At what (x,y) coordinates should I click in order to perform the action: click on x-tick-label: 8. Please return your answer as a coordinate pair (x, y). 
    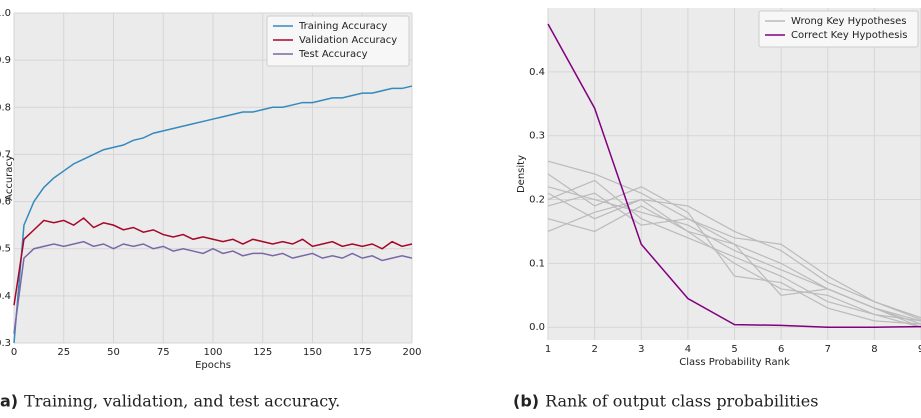
    Looking at the image, I should click on (874, 349).